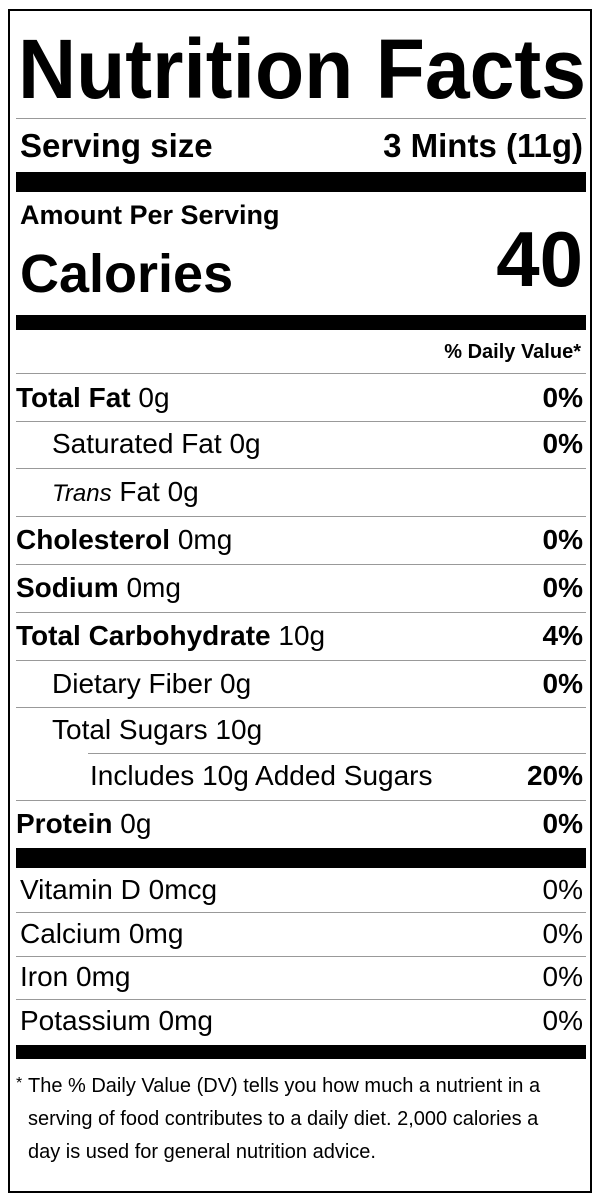 The height and width of the screenshot is (1200, 600). What do you see at coordinates (512, 352) in the screenshot?
I see `daily-value-header: % Daily Value*` at bounding box center [512, 352].